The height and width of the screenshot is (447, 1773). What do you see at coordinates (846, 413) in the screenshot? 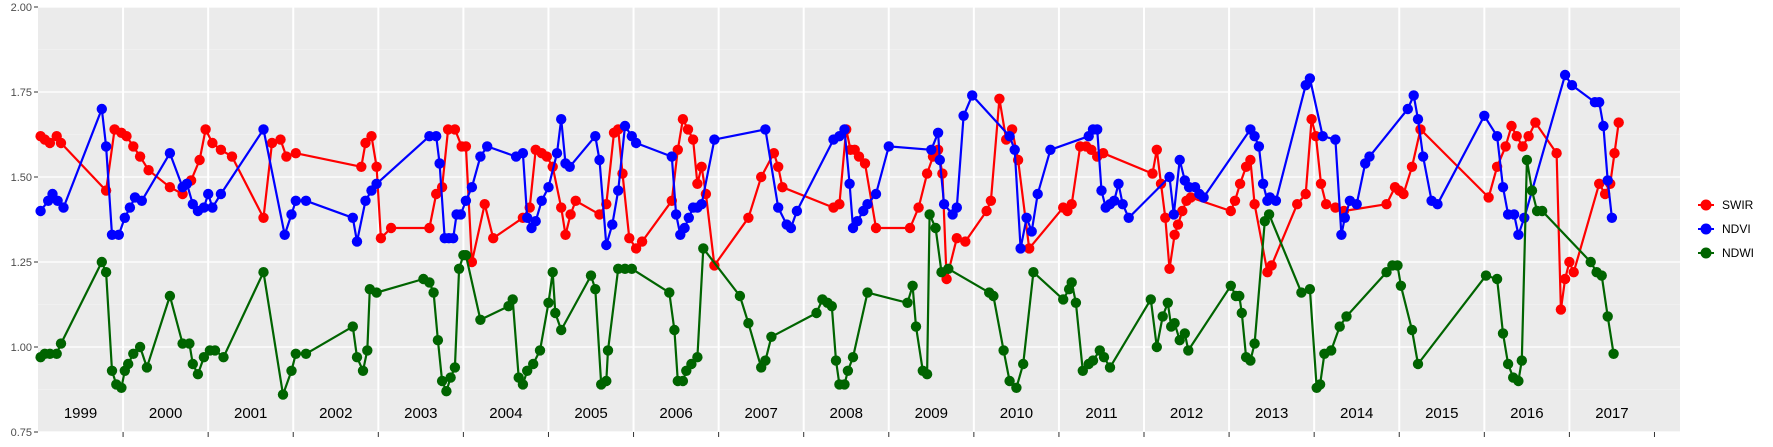
I see `year-label: 2008` at bounding box center [846, 413].